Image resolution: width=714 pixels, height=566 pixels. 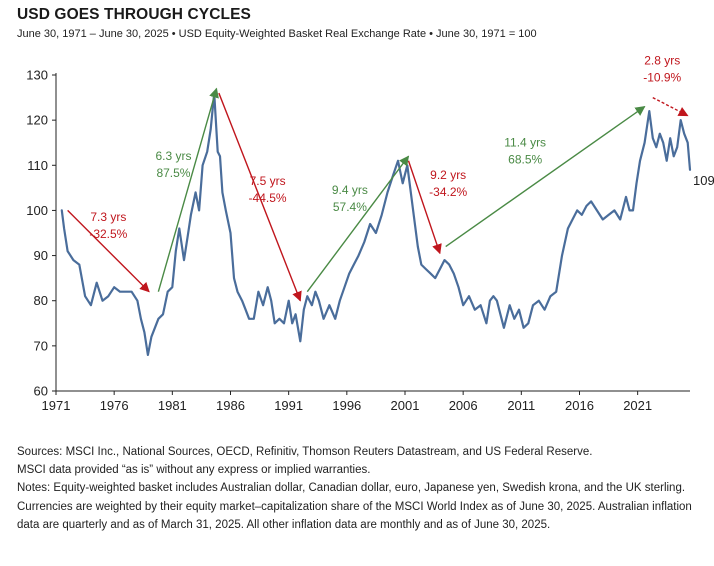 I want to click on cycle-change-label: -44.5%, so click(x=268, y=198).